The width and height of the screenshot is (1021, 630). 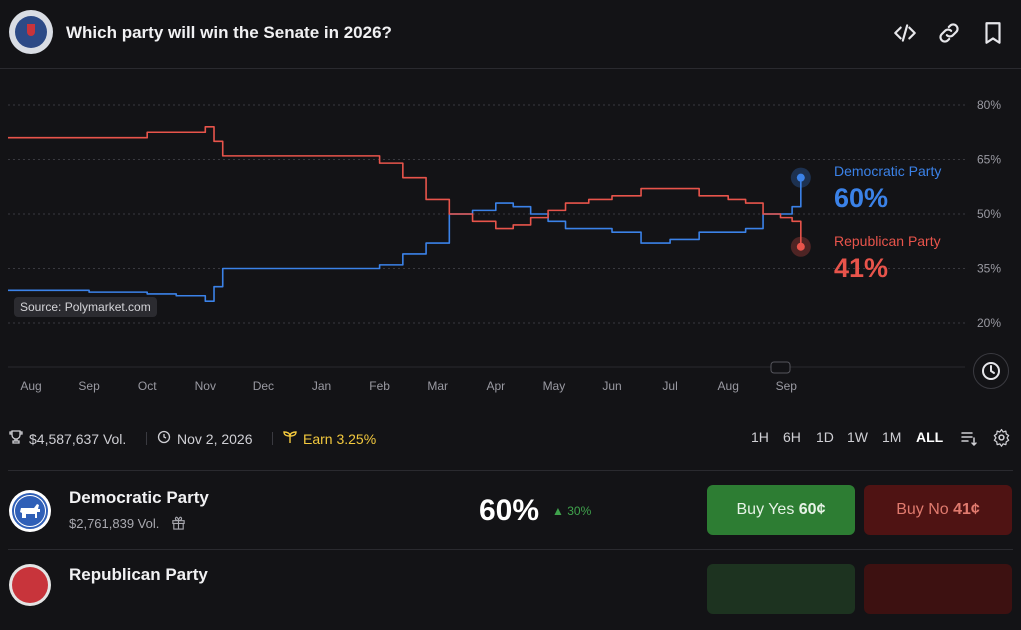 What do you see at coordinates (969, 438) in the screenshot?
I see `sort-icon` at bounding box center [969, 438].